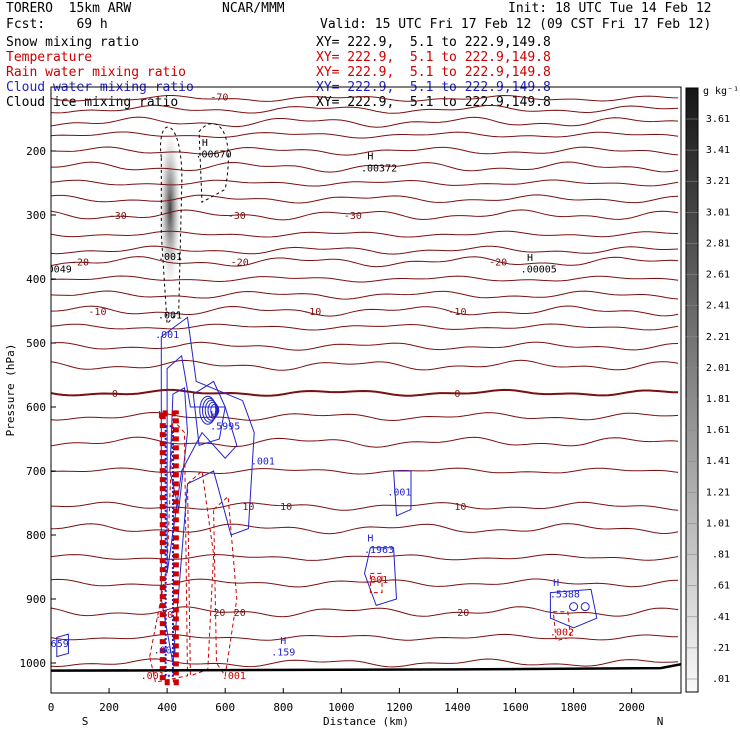 The height and width of the screenshot is (740, 740). What do you see at coordinates (562, 632) in the screenshot?
I see `annotation-label: .002` at bounding box center [562, 632].